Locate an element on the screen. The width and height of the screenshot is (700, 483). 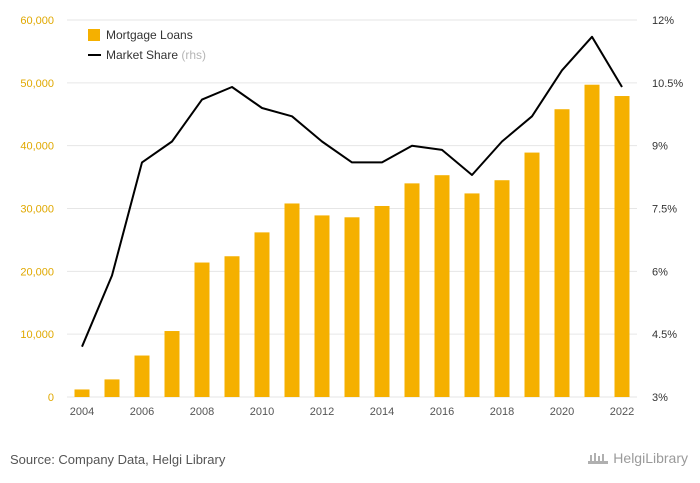
y-right-tick-label: 6% is located at coordinates (660, 272).